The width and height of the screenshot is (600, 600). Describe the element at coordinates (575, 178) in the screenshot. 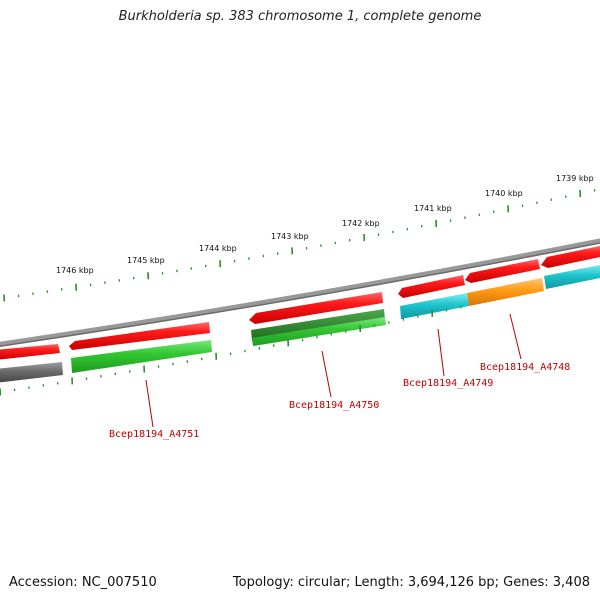

I see `scale-label-1739: 1739 kbp` at that location.